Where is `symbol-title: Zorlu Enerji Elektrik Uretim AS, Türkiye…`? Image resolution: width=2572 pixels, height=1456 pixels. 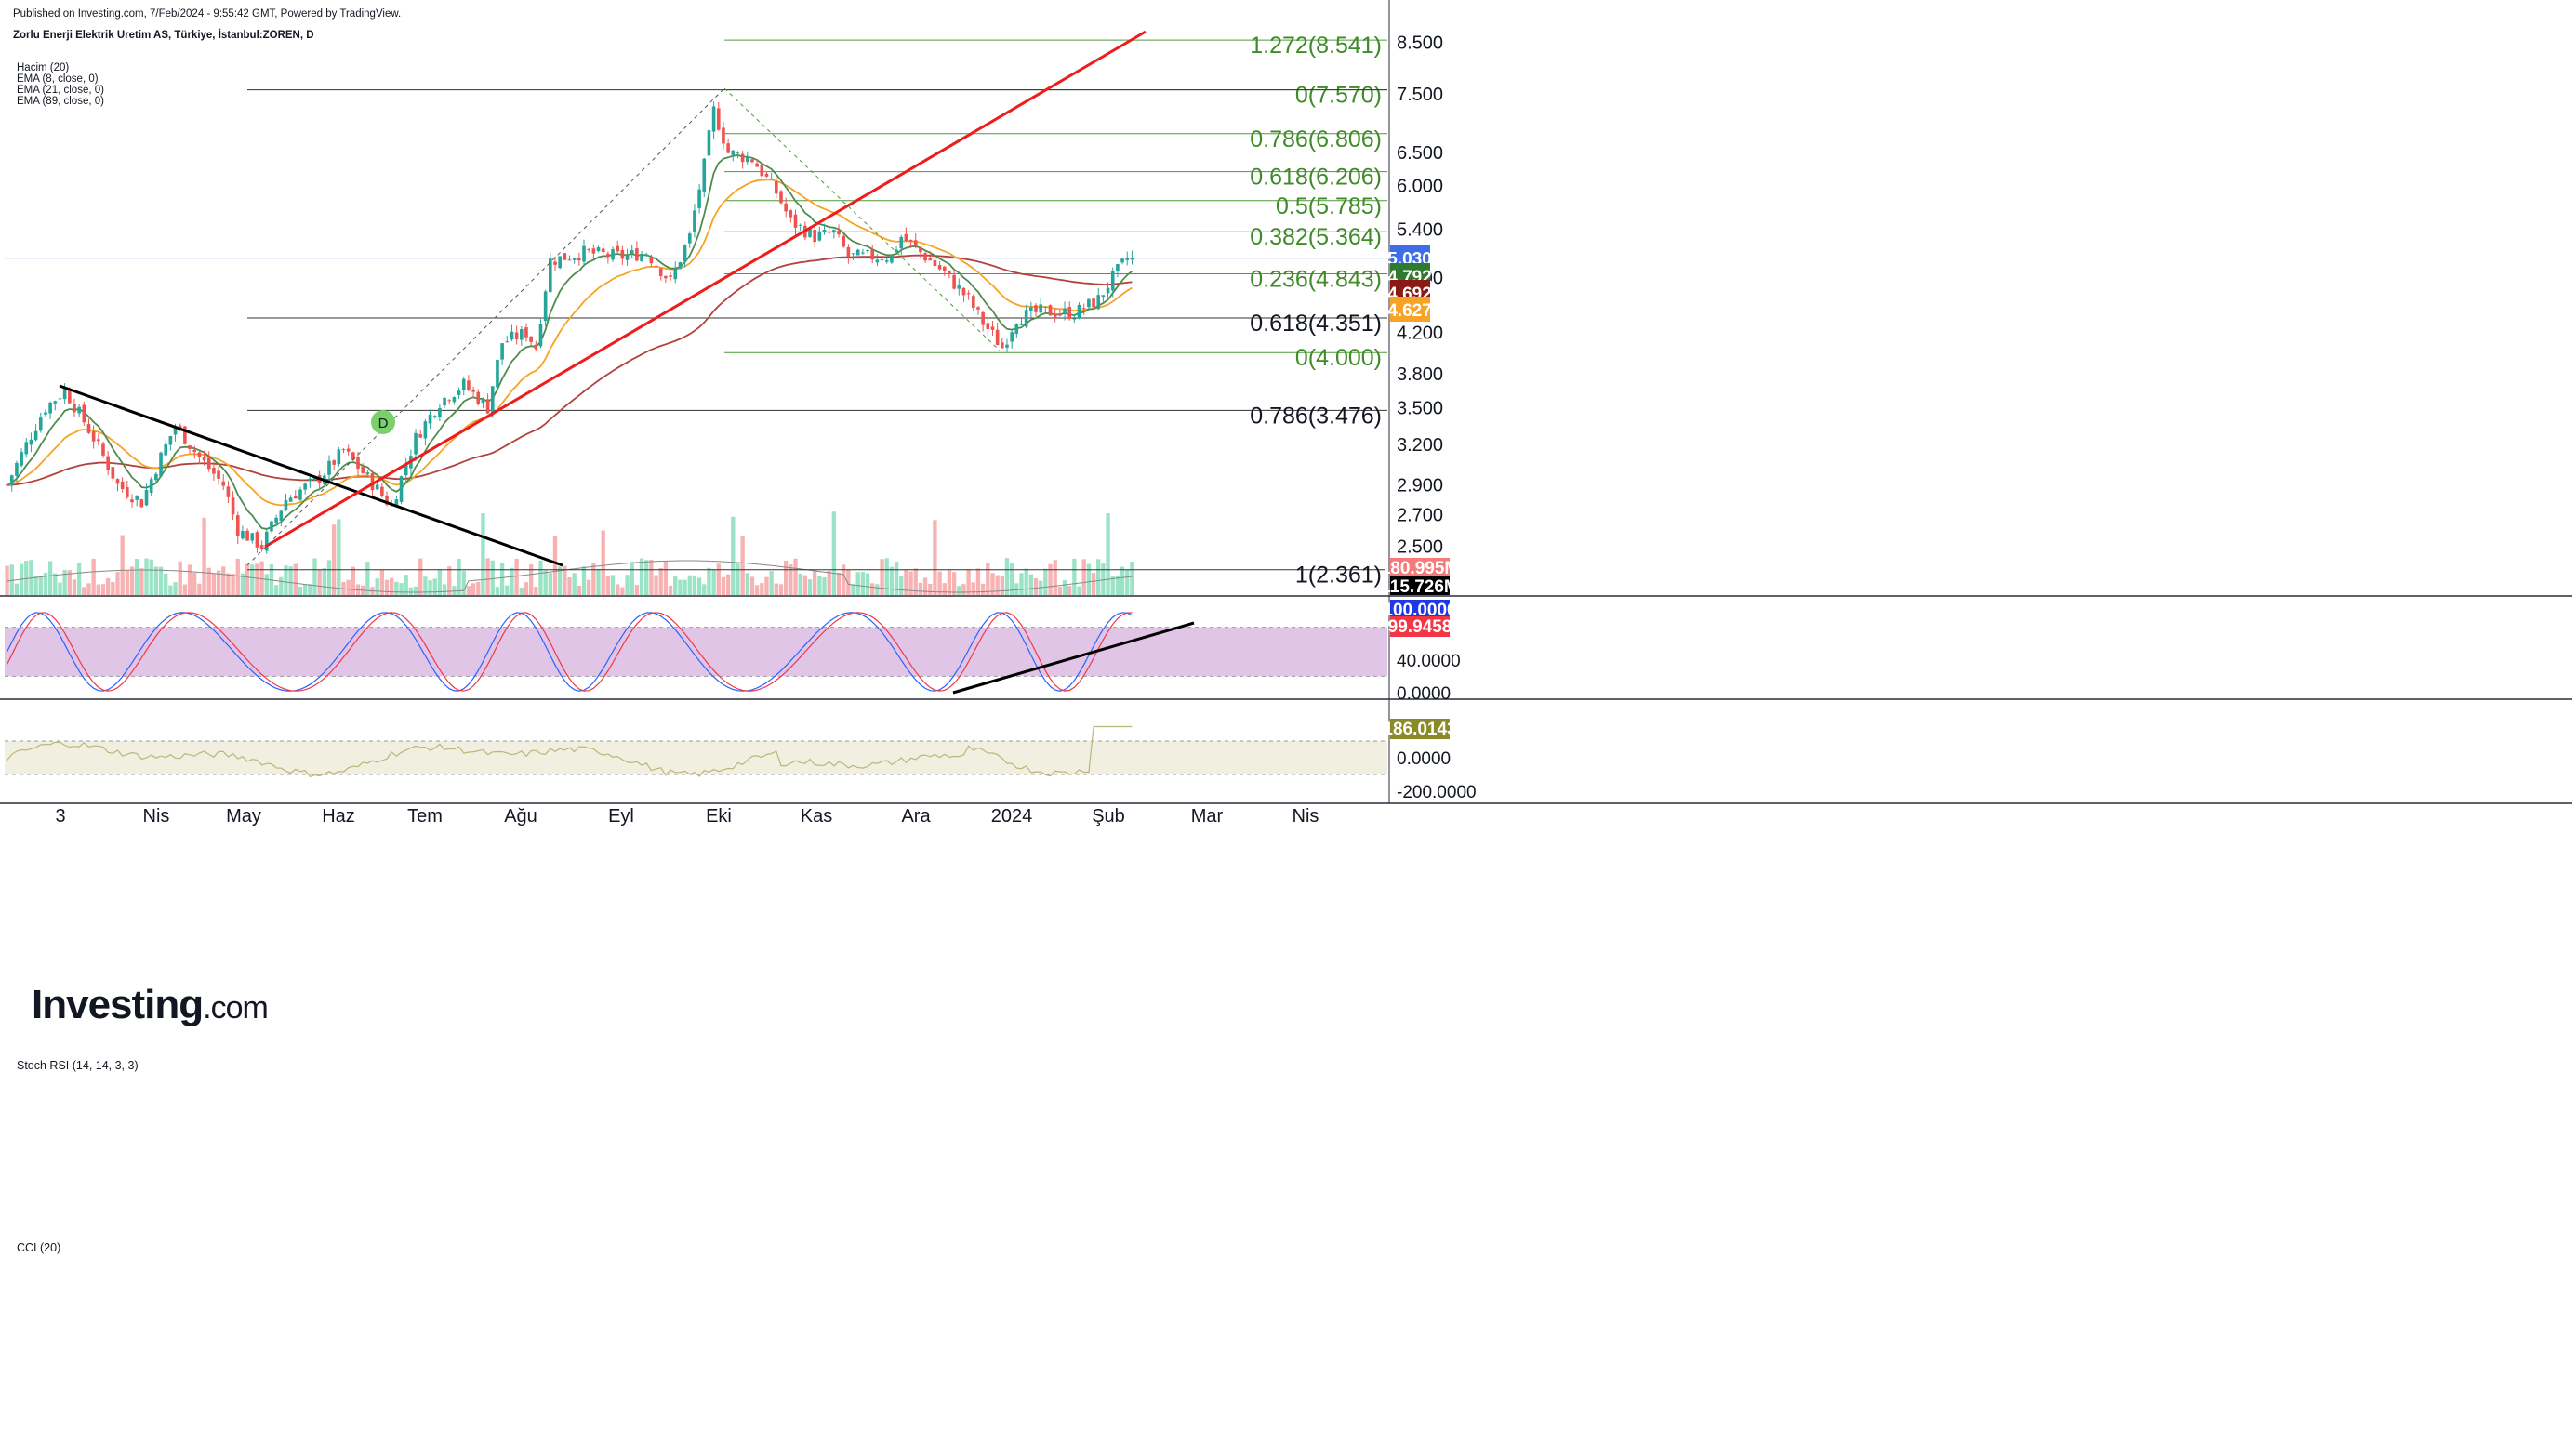 symbol-title: Zorlu Enerji Elektrik Uretim AS, Türkiye… is located at coordinates (164, 35).